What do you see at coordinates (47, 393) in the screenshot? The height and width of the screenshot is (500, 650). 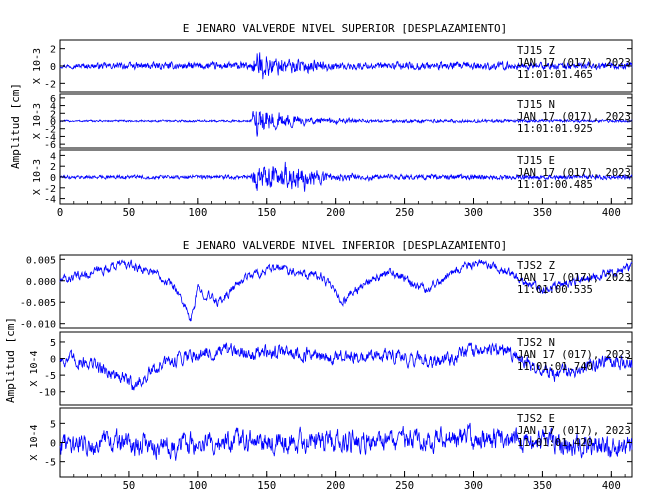 I see `y-tick-label: -10` at bounding box center [47, 393].